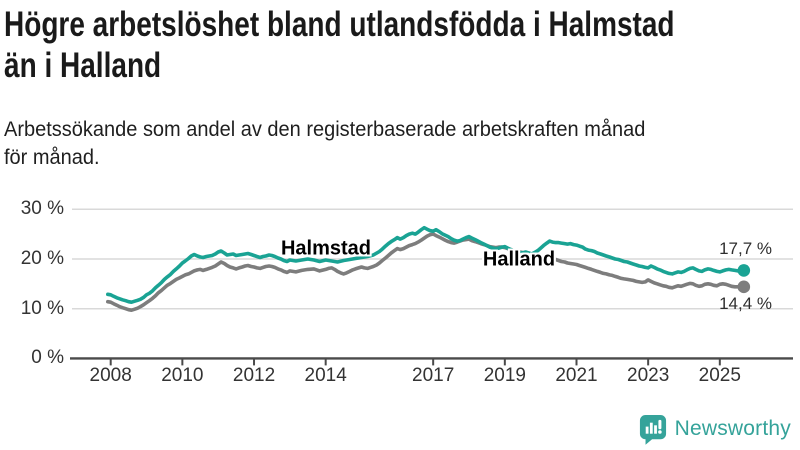 This screenshot has width=800, height=450. I want to click on series-line-halland, so click(426, 272).